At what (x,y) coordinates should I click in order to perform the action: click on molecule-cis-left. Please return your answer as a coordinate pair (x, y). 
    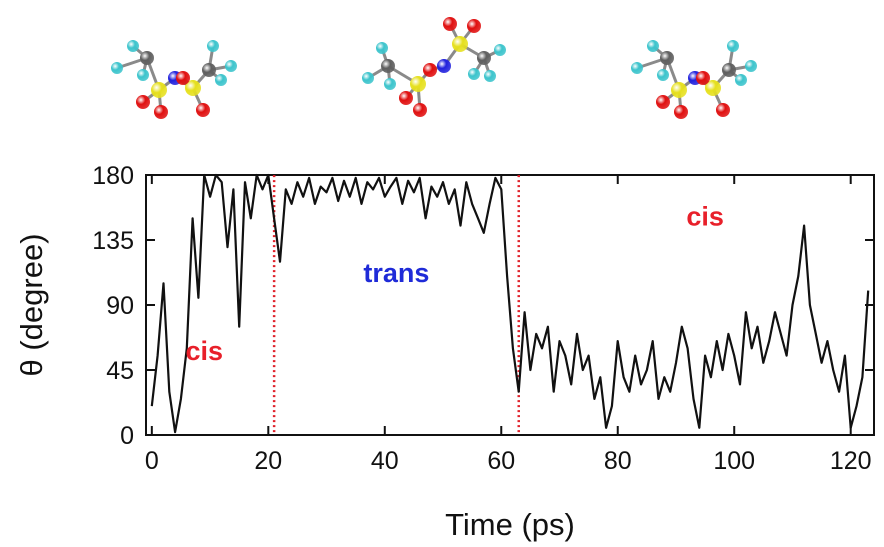
    Looking at the image, I should click on (174, 79).